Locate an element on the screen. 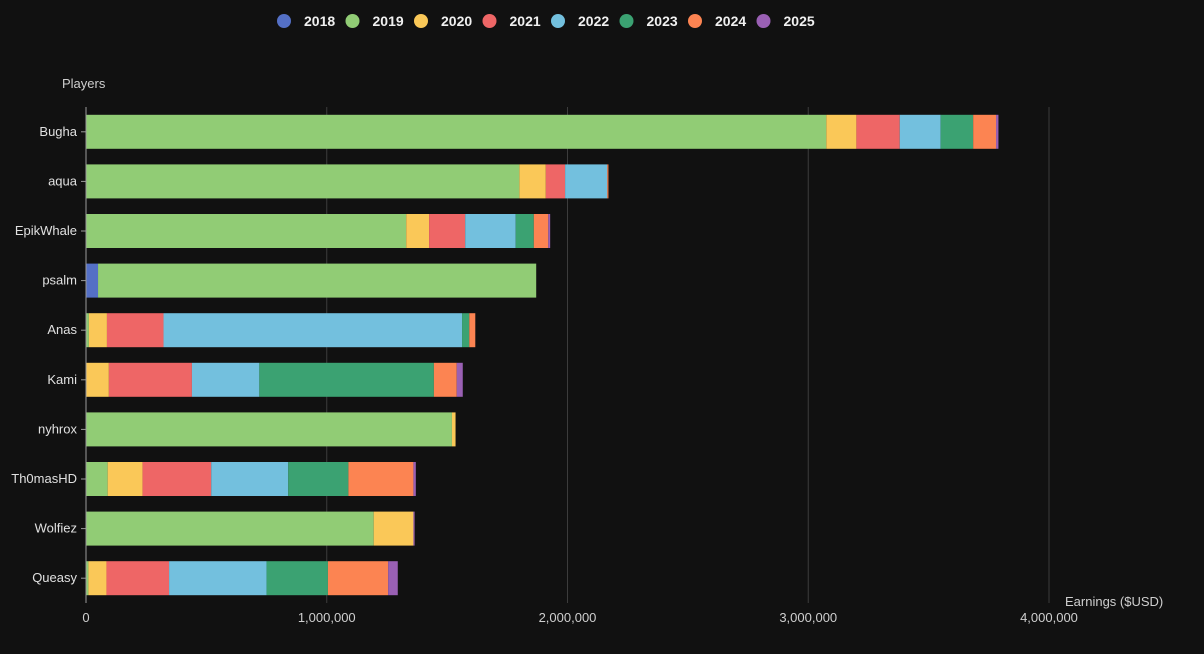 The image size is (1204, 654). category-label: aqua is located at coordinates (63, 180).